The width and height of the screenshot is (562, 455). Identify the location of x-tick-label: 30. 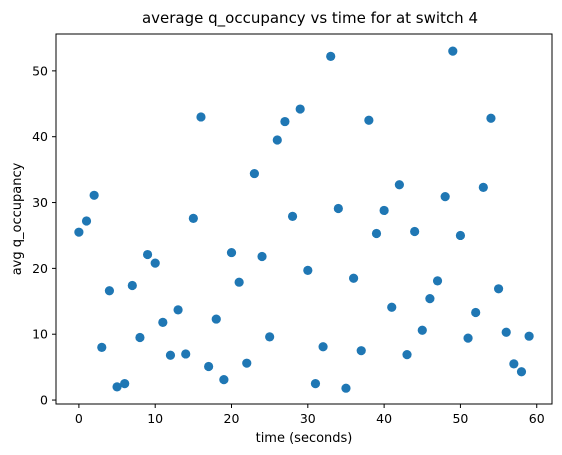
(308, 418).